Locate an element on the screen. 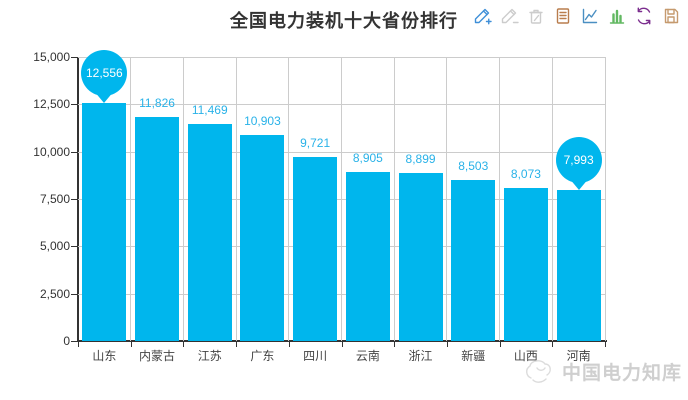 This screenshot has height=400, width=688. y-axis-label: 10,000 is located at coordinates (51, 151).